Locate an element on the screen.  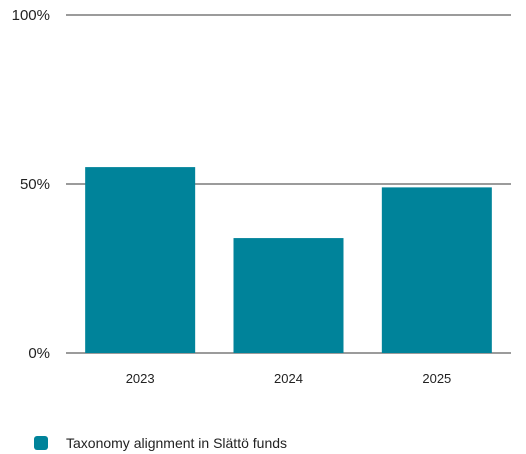
x-tick-label: 2023 is located at coordinates (140, 378).